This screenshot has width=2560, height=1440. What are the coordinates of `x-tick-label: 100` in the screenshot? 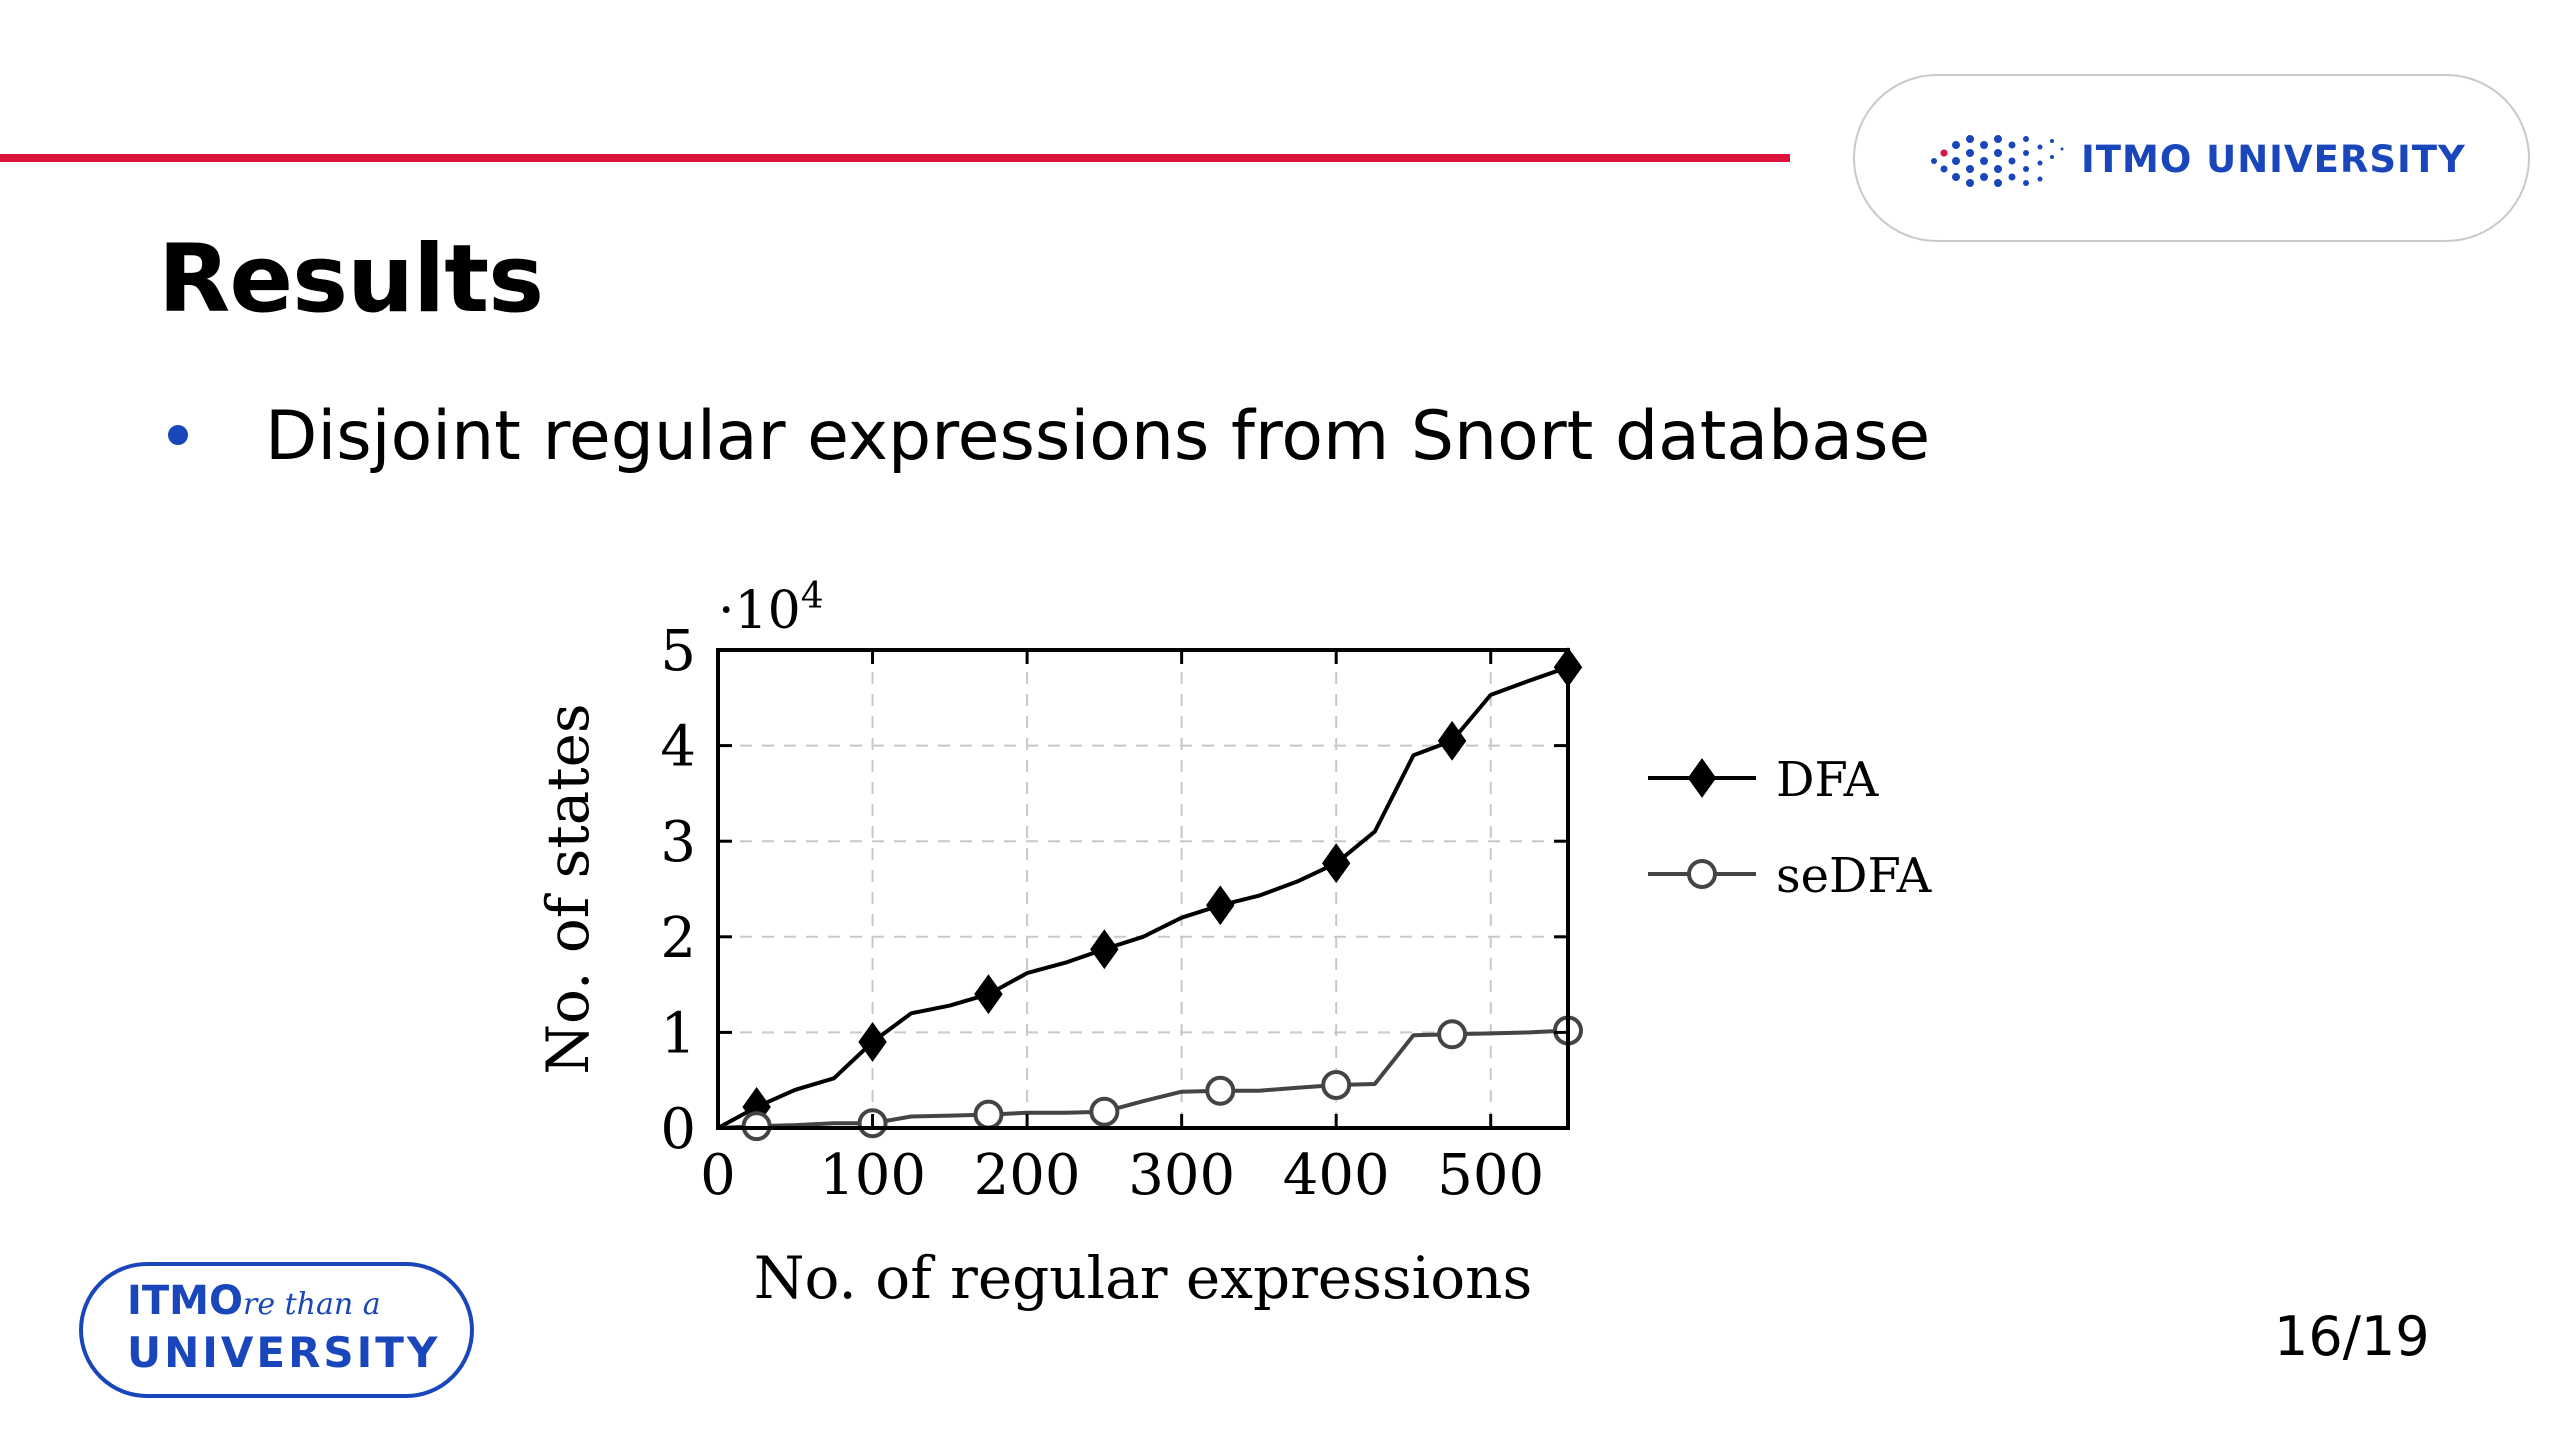 It's located at (872, 1175).